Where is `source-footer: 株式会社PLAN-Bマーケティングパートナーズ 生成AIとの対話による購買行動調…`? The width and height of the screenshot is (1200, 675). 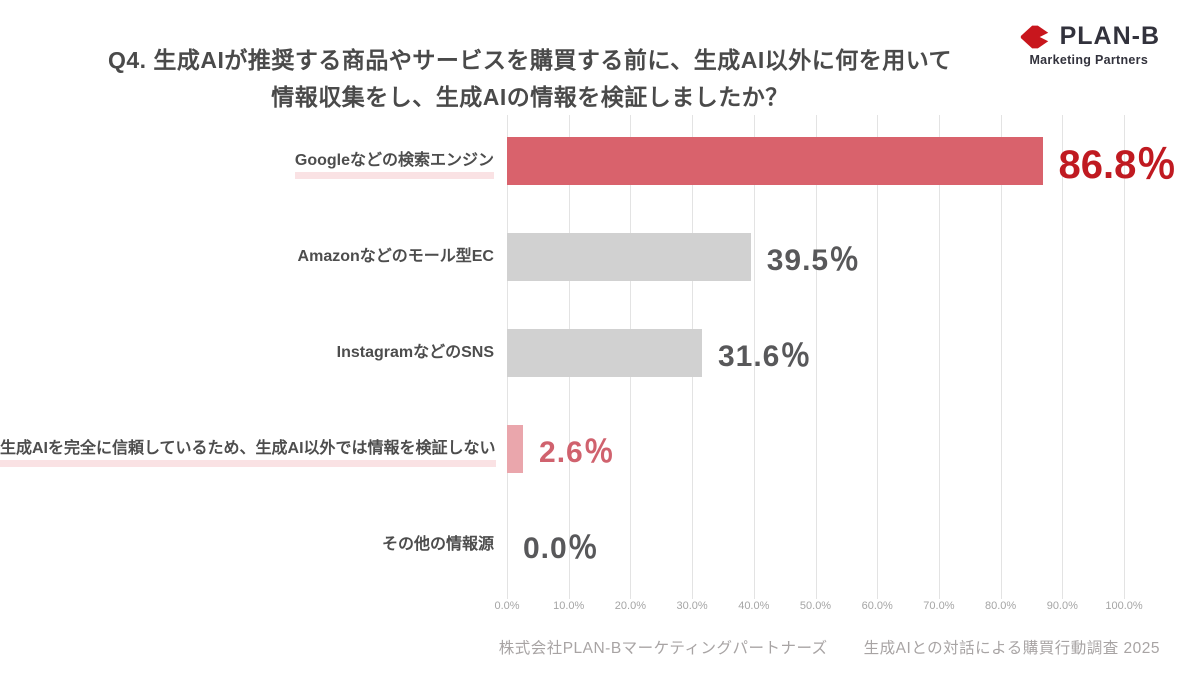 source-footer: 株式会社PLAN-Bマーケティングパートナーズ 生成AIとの対話による購買行動調… is located at coordinates (829, 647).